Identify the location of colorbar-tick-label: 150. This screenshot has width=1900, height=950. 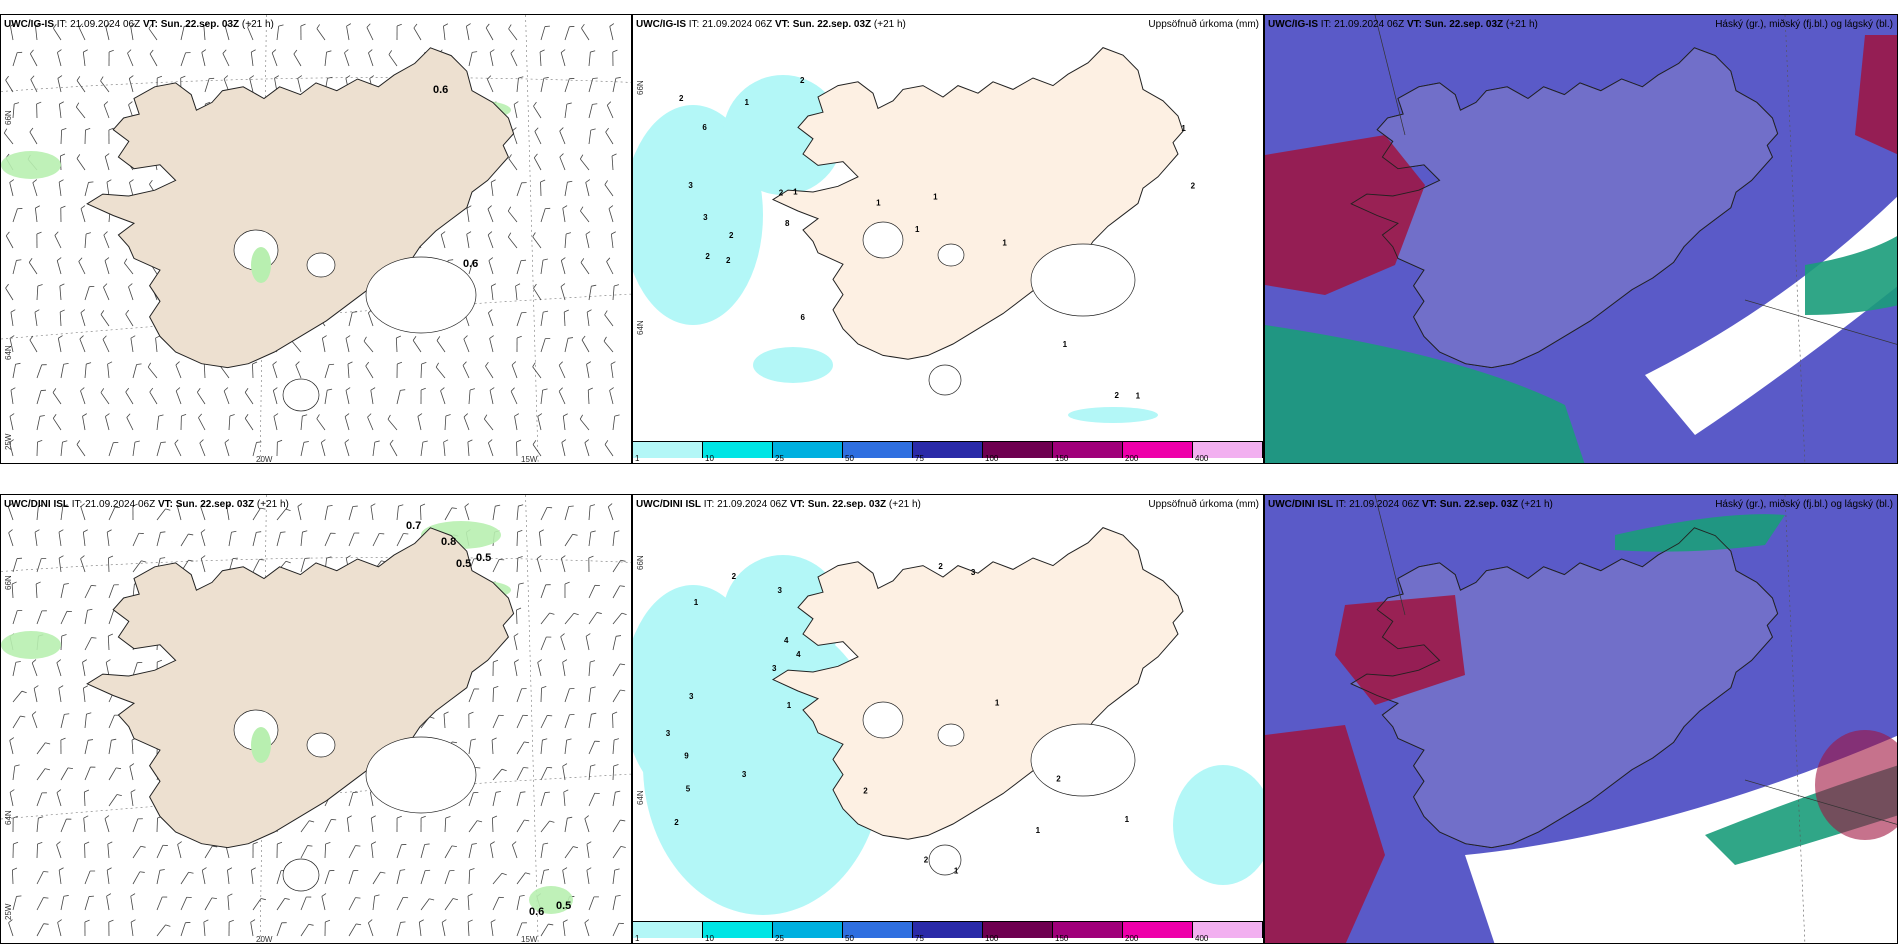
(1062, 938).